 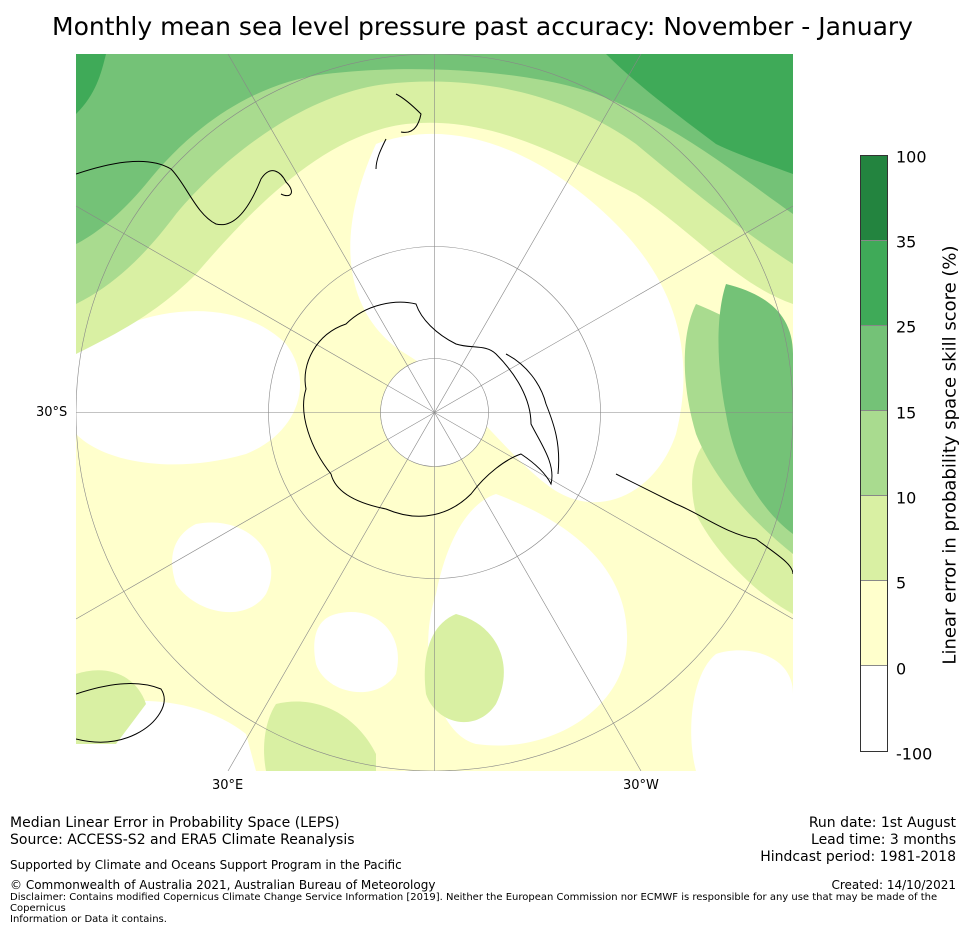 I want to click on colorbar-tick-10: 10, so click(x=906, y=498).